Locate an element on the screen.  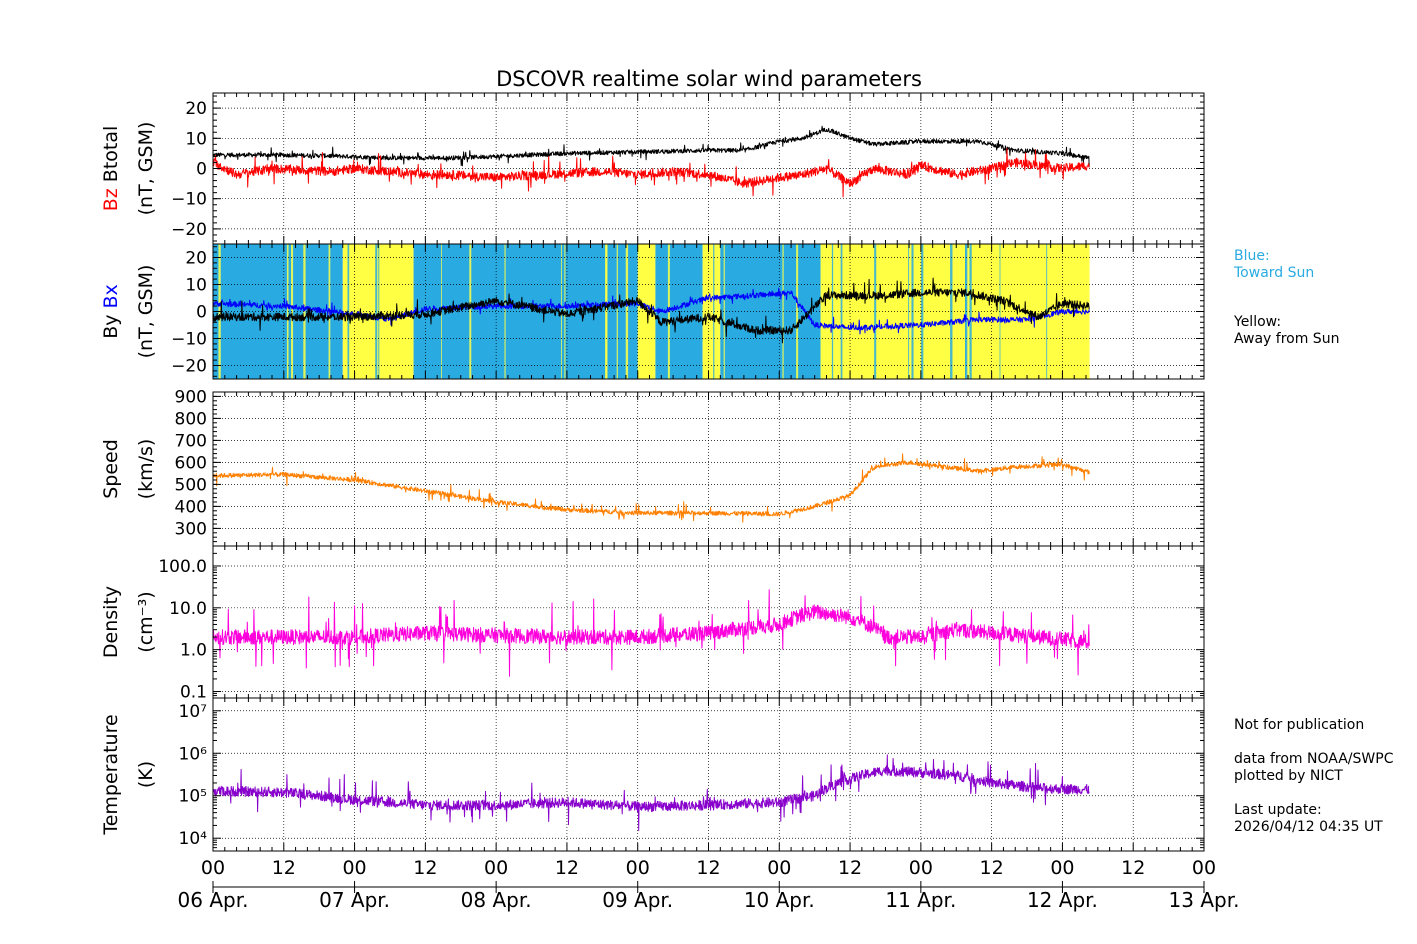
y-tick-label: 900 is located at coordinates (191, 397).